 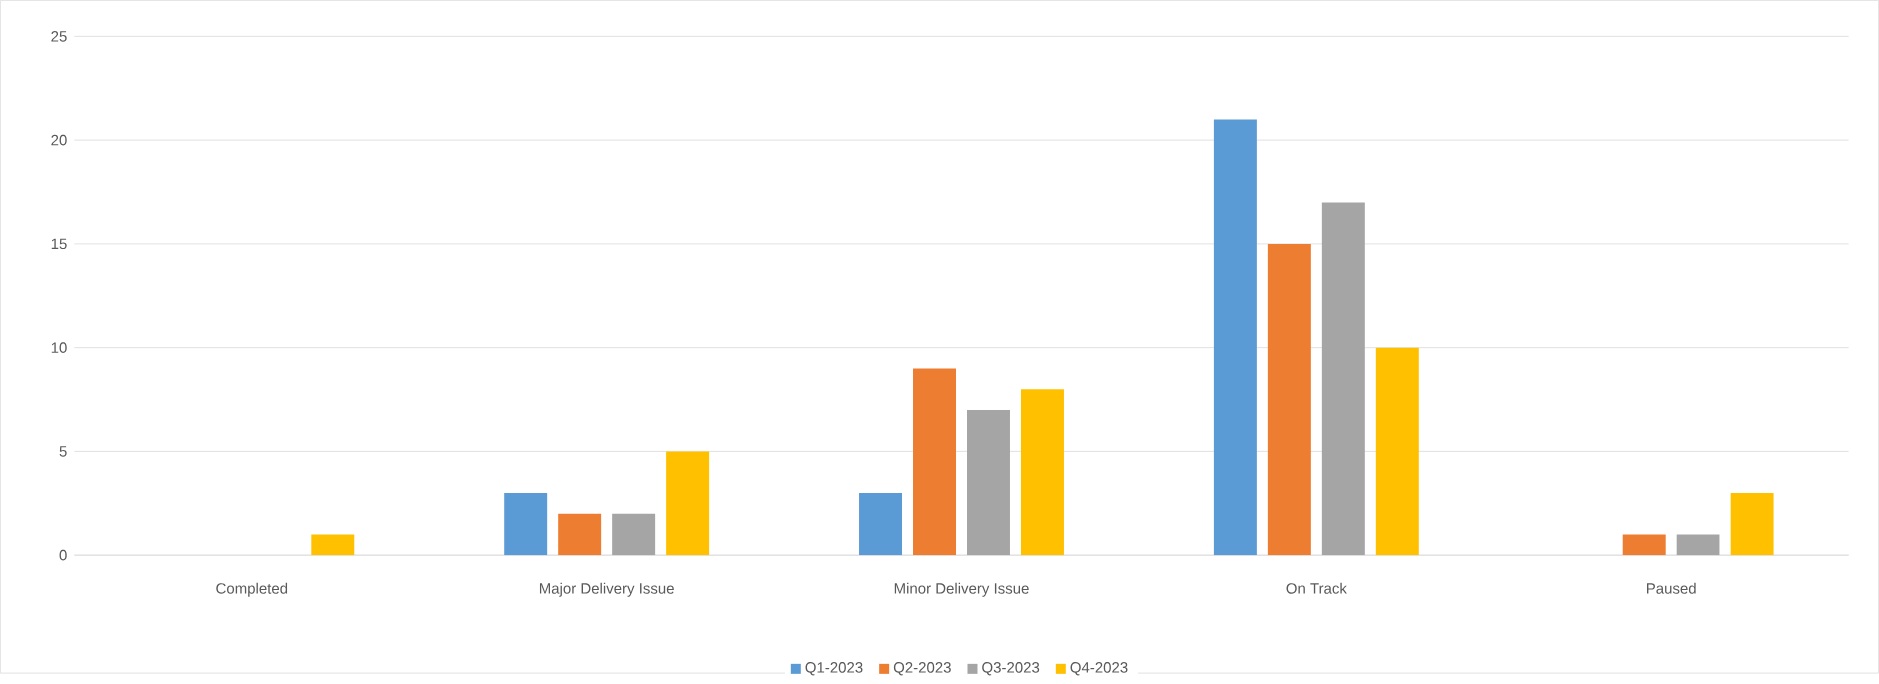 I want to click on y-tick-label: 10, so click(x=59, y=348).